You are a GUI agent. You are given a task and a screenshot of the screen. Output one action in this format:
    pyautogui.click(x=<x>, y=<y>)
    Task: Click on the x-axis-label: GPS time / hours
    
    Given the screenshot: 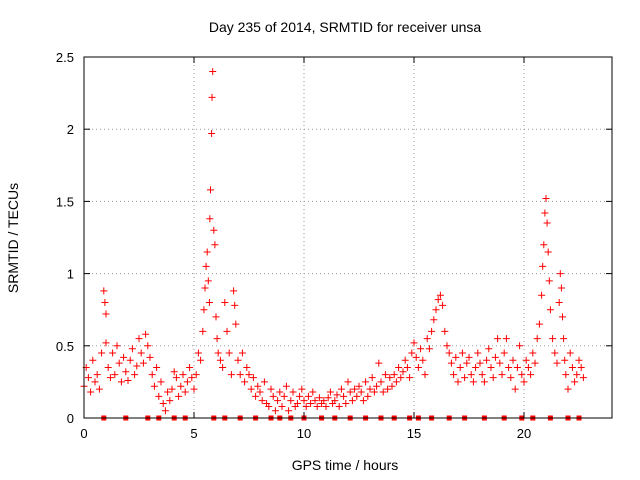 What is the action you would take?
    pyautogui.click(x=345, y=465)
    